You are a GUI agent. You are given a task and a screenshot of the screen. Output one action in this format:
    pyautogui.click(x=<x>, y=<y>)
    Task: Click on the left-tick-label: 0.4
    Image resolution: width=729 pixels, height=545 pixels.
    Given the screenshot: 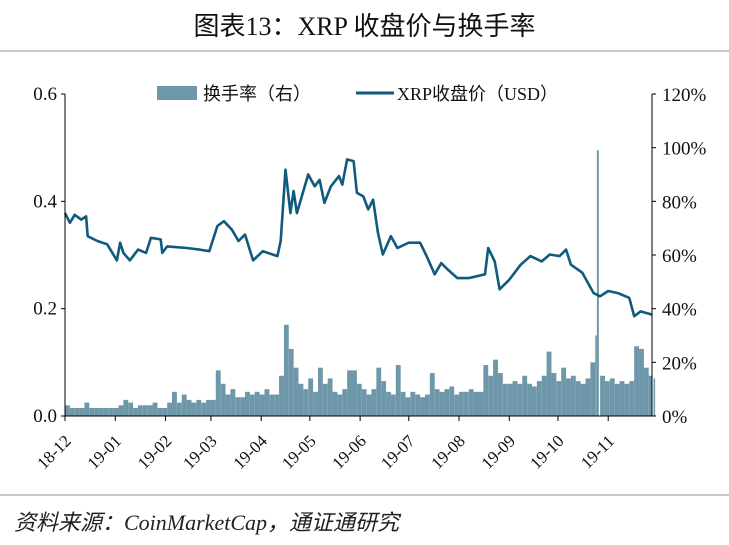 What is the action you would take?
    pyautogui.click(x=45, y=201)
    